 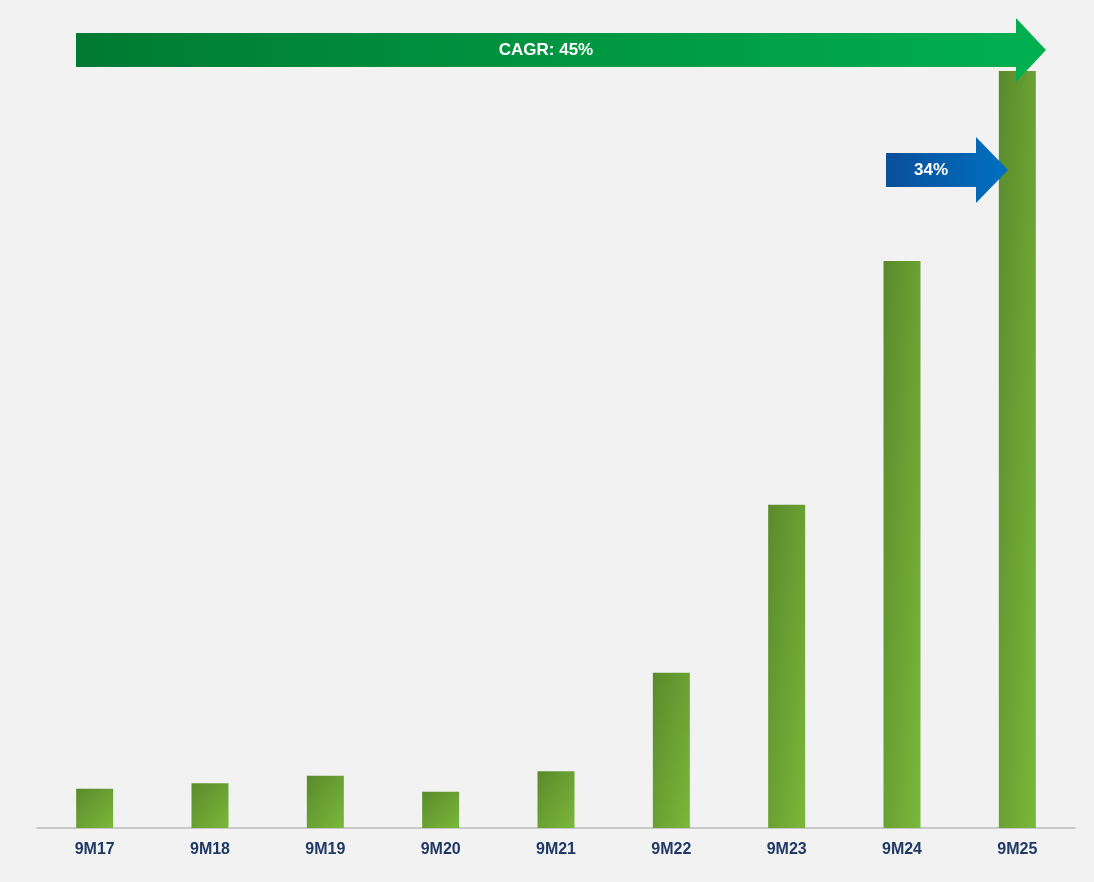 I want to click on x-tick-label: 9M17, so click(x=94, y=848).